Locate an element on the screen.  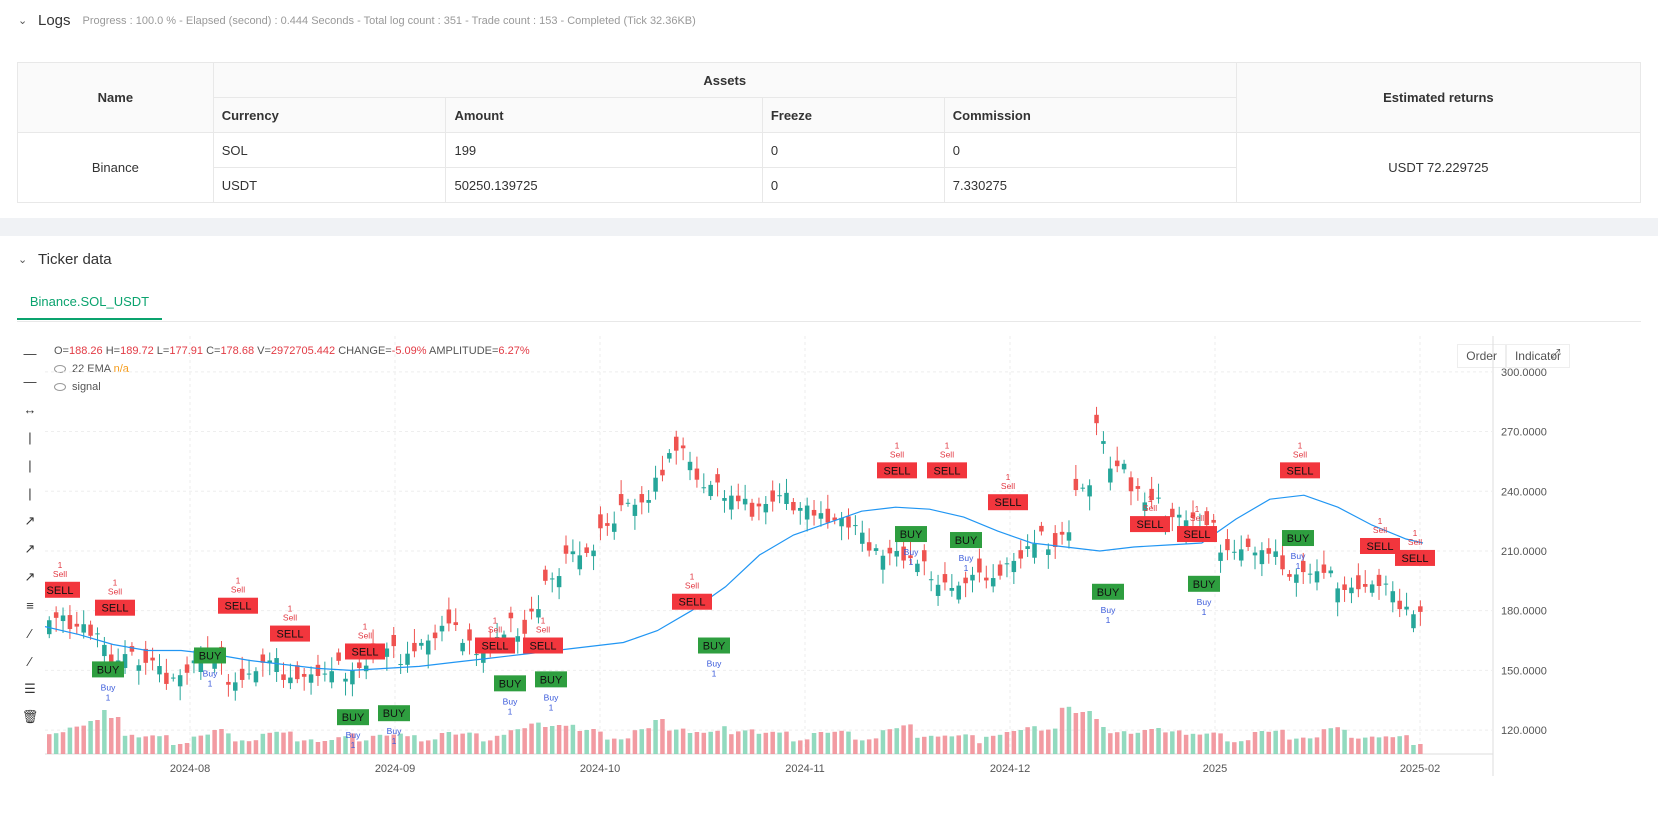
measure-icon: ☰ is located at coordinates (30, 688).